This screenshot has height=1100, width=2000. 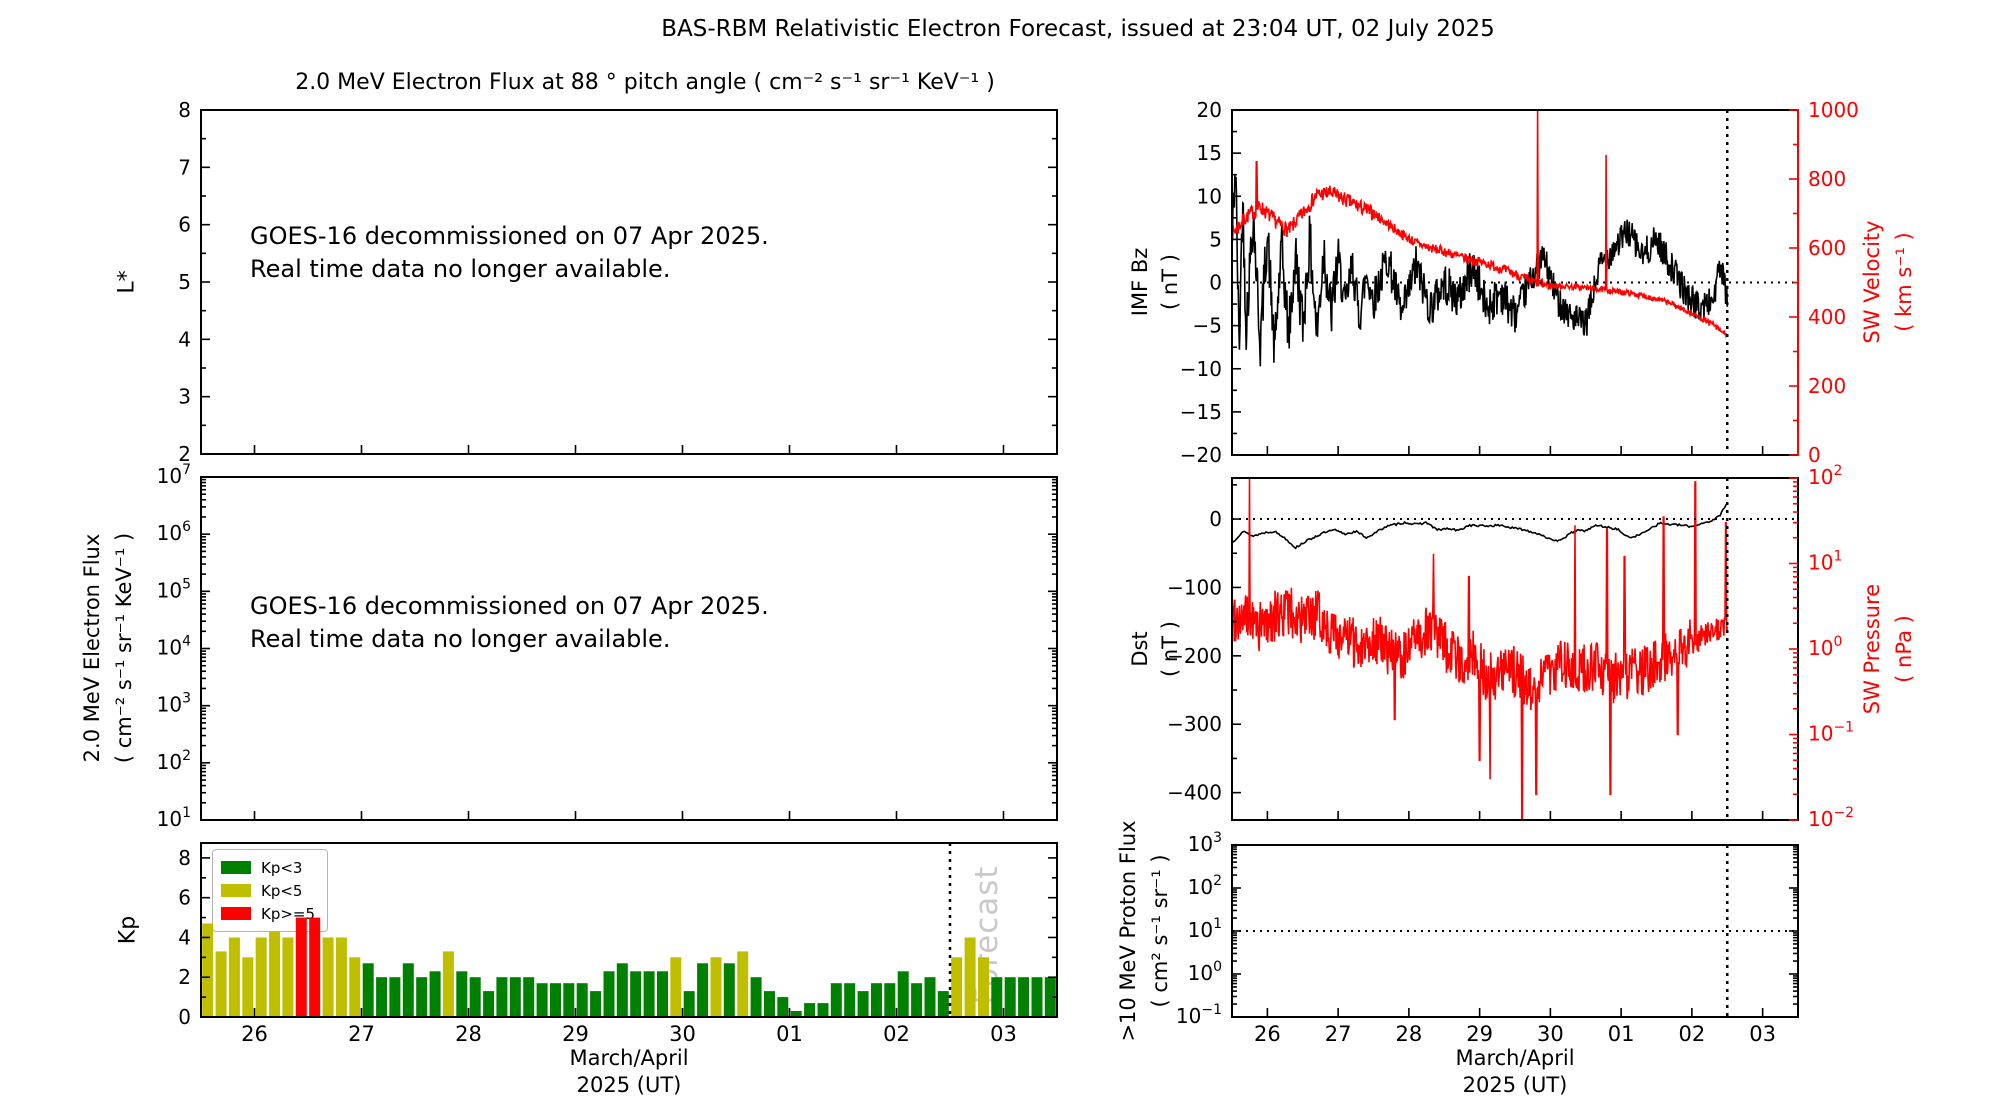 I want to click on kp-legend: Kp<3 Kp<5 Kp>=5, so click(x=270, y=890).